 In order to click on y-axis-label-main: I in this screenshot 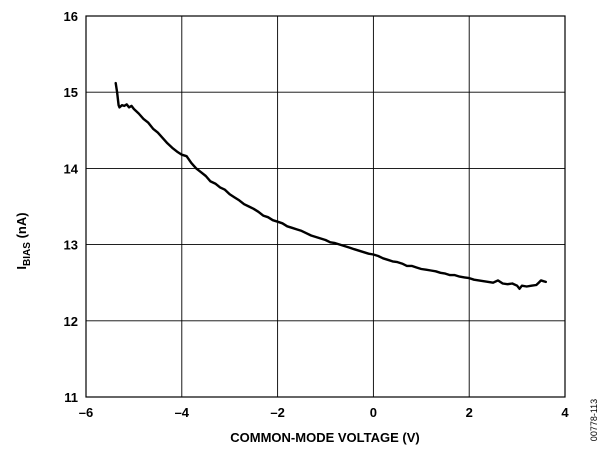, I will do `click(21, 268)`.